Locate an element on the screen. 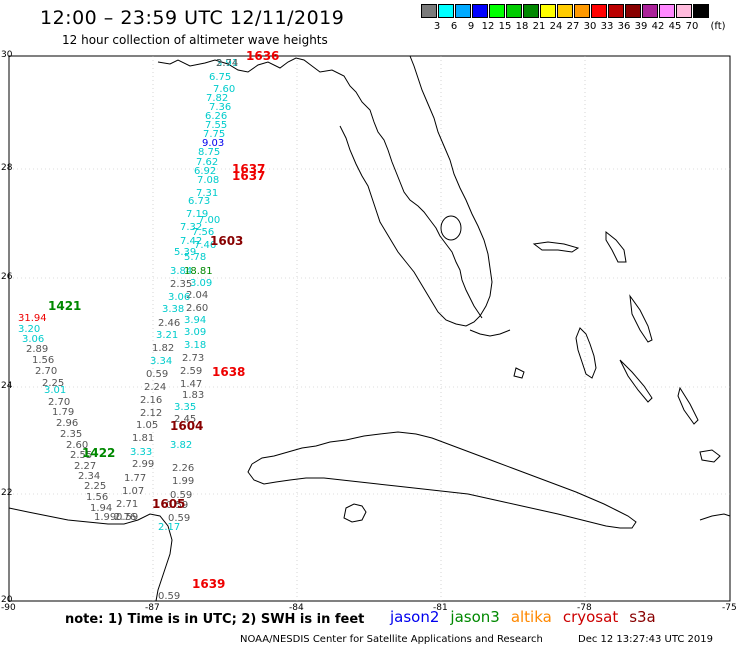 Image resolution: width=740 pixels, height=650 pixels. wave-height-label: 3.33 is located at coordinates (141, 452).